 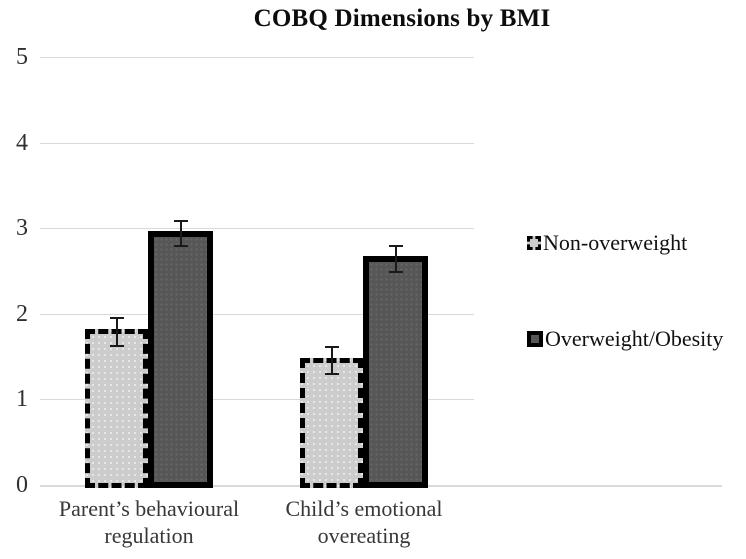 I want to click on category-label: Parent’s behavioural regulation, so click(x=149, y=522).